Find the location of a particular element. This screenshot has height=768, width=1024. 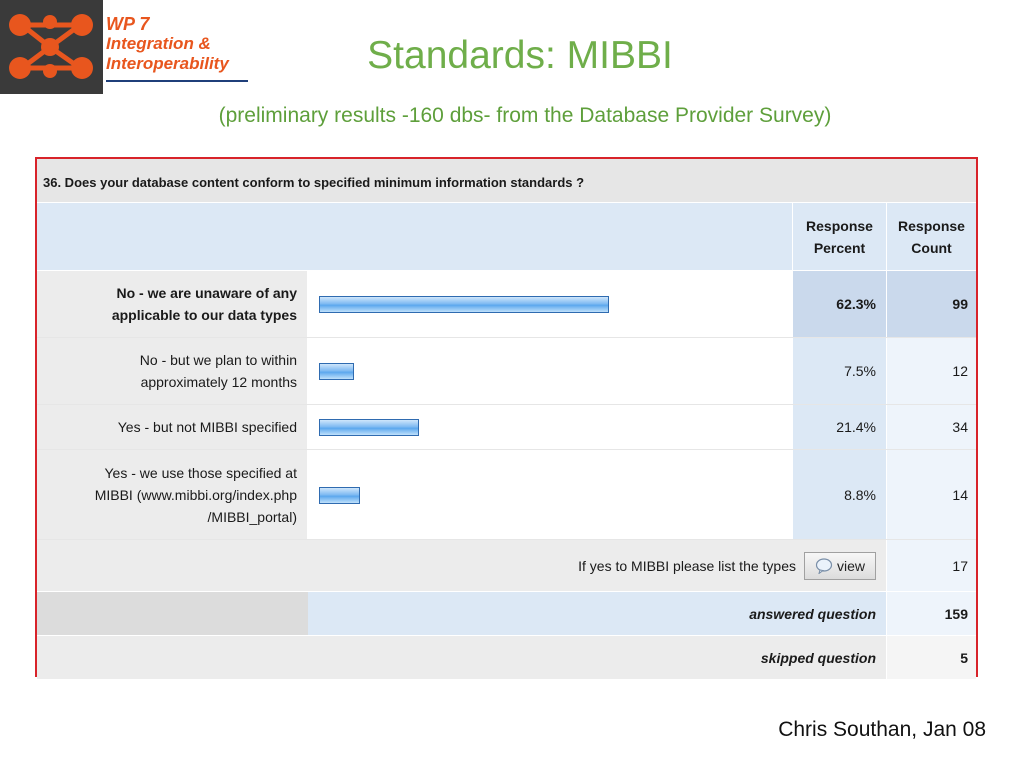

response-count-header-line2: Count is located at coordinates (931, 247).